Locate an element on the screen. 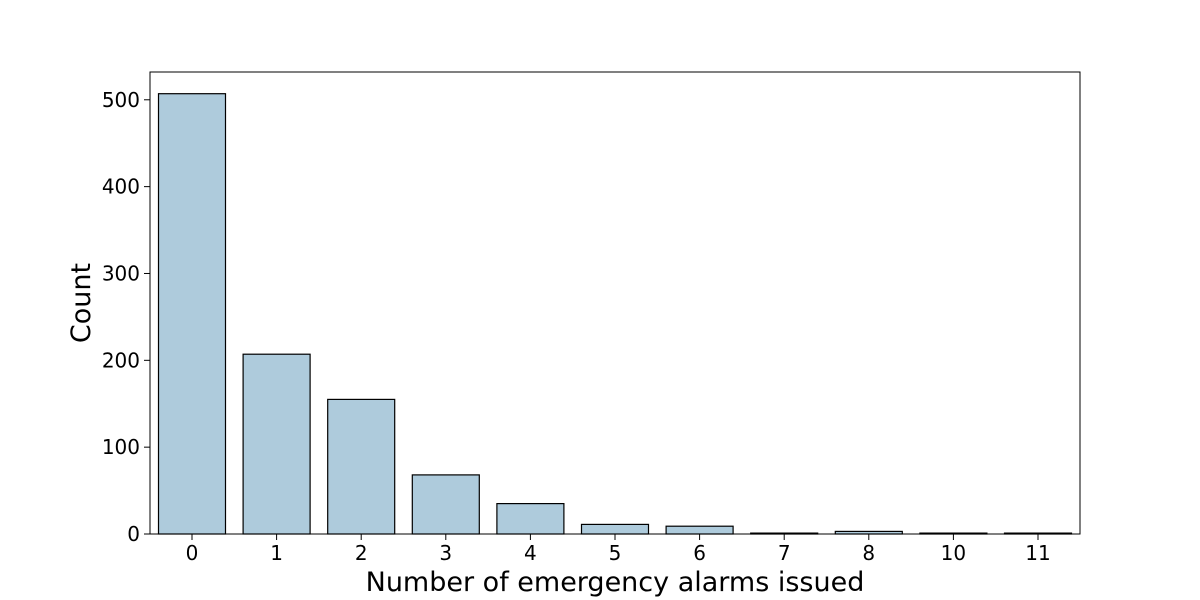 The image size is (1200, 600). y-tick-label-500: 500 is located at coordinates (121, 100).